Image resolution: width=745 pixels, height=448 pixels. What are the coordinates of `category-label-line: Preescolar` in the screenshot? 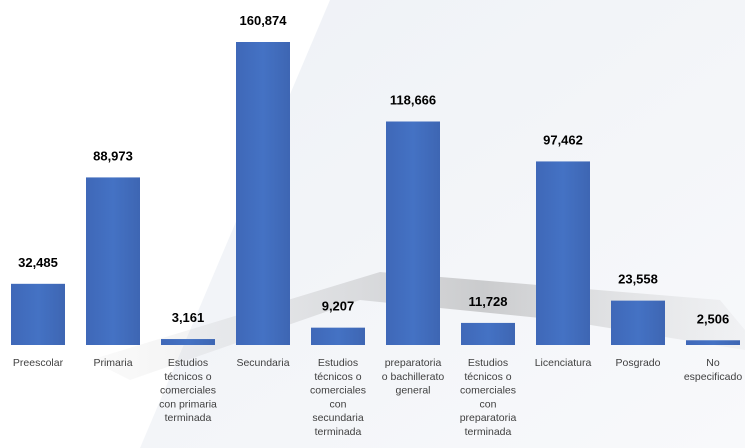 It's located at (38, 363).